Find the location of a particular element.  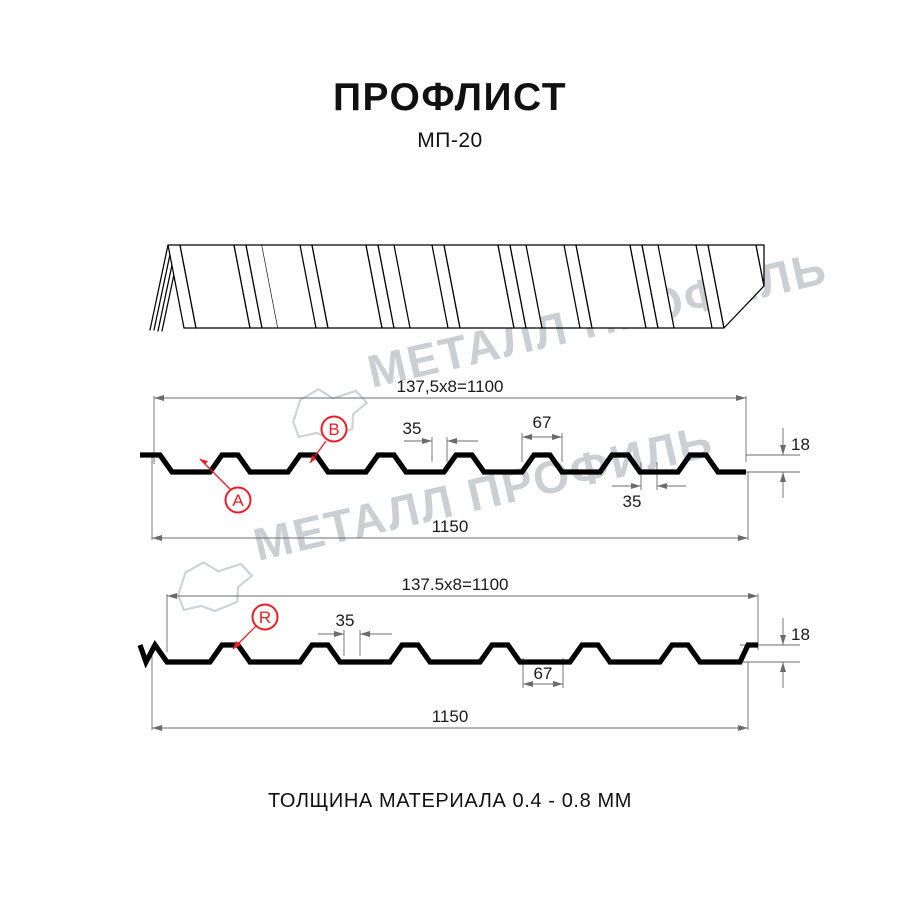

cross-section-front: 137,5x8=1100 35 67 35 is located at coordinates (475, 459).